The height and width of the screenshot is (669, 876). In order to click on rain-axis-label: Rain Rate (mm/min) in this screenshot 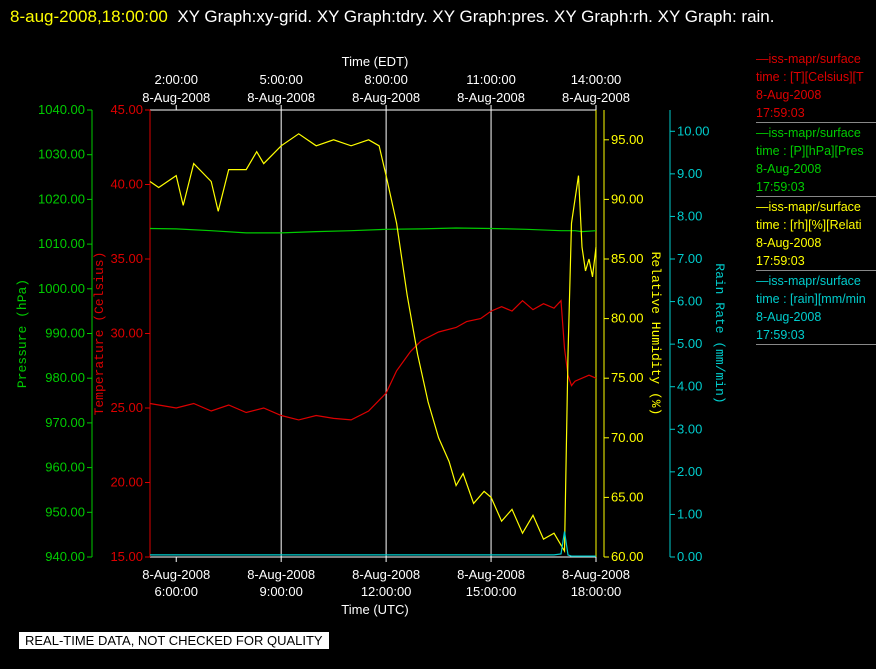, I will do `click(719, 333)`.